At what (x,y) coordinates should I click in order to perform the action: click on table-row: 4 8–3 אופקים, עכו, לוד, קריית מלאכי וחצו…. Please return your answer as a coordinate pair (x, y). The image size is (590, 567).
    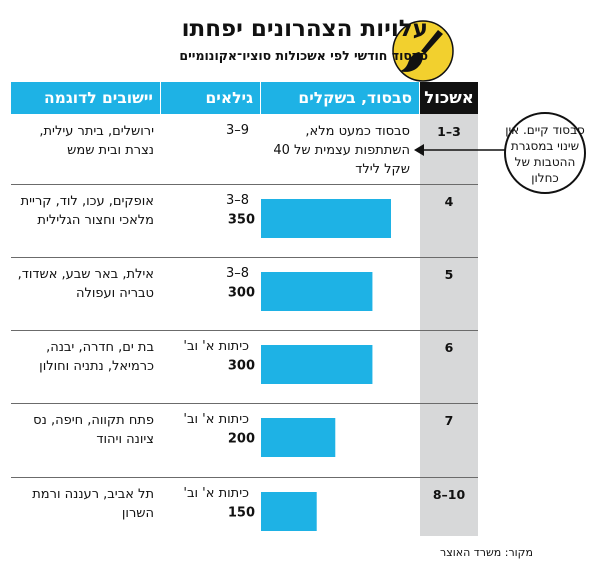
    Looking at the image, I should click on (244, 220).